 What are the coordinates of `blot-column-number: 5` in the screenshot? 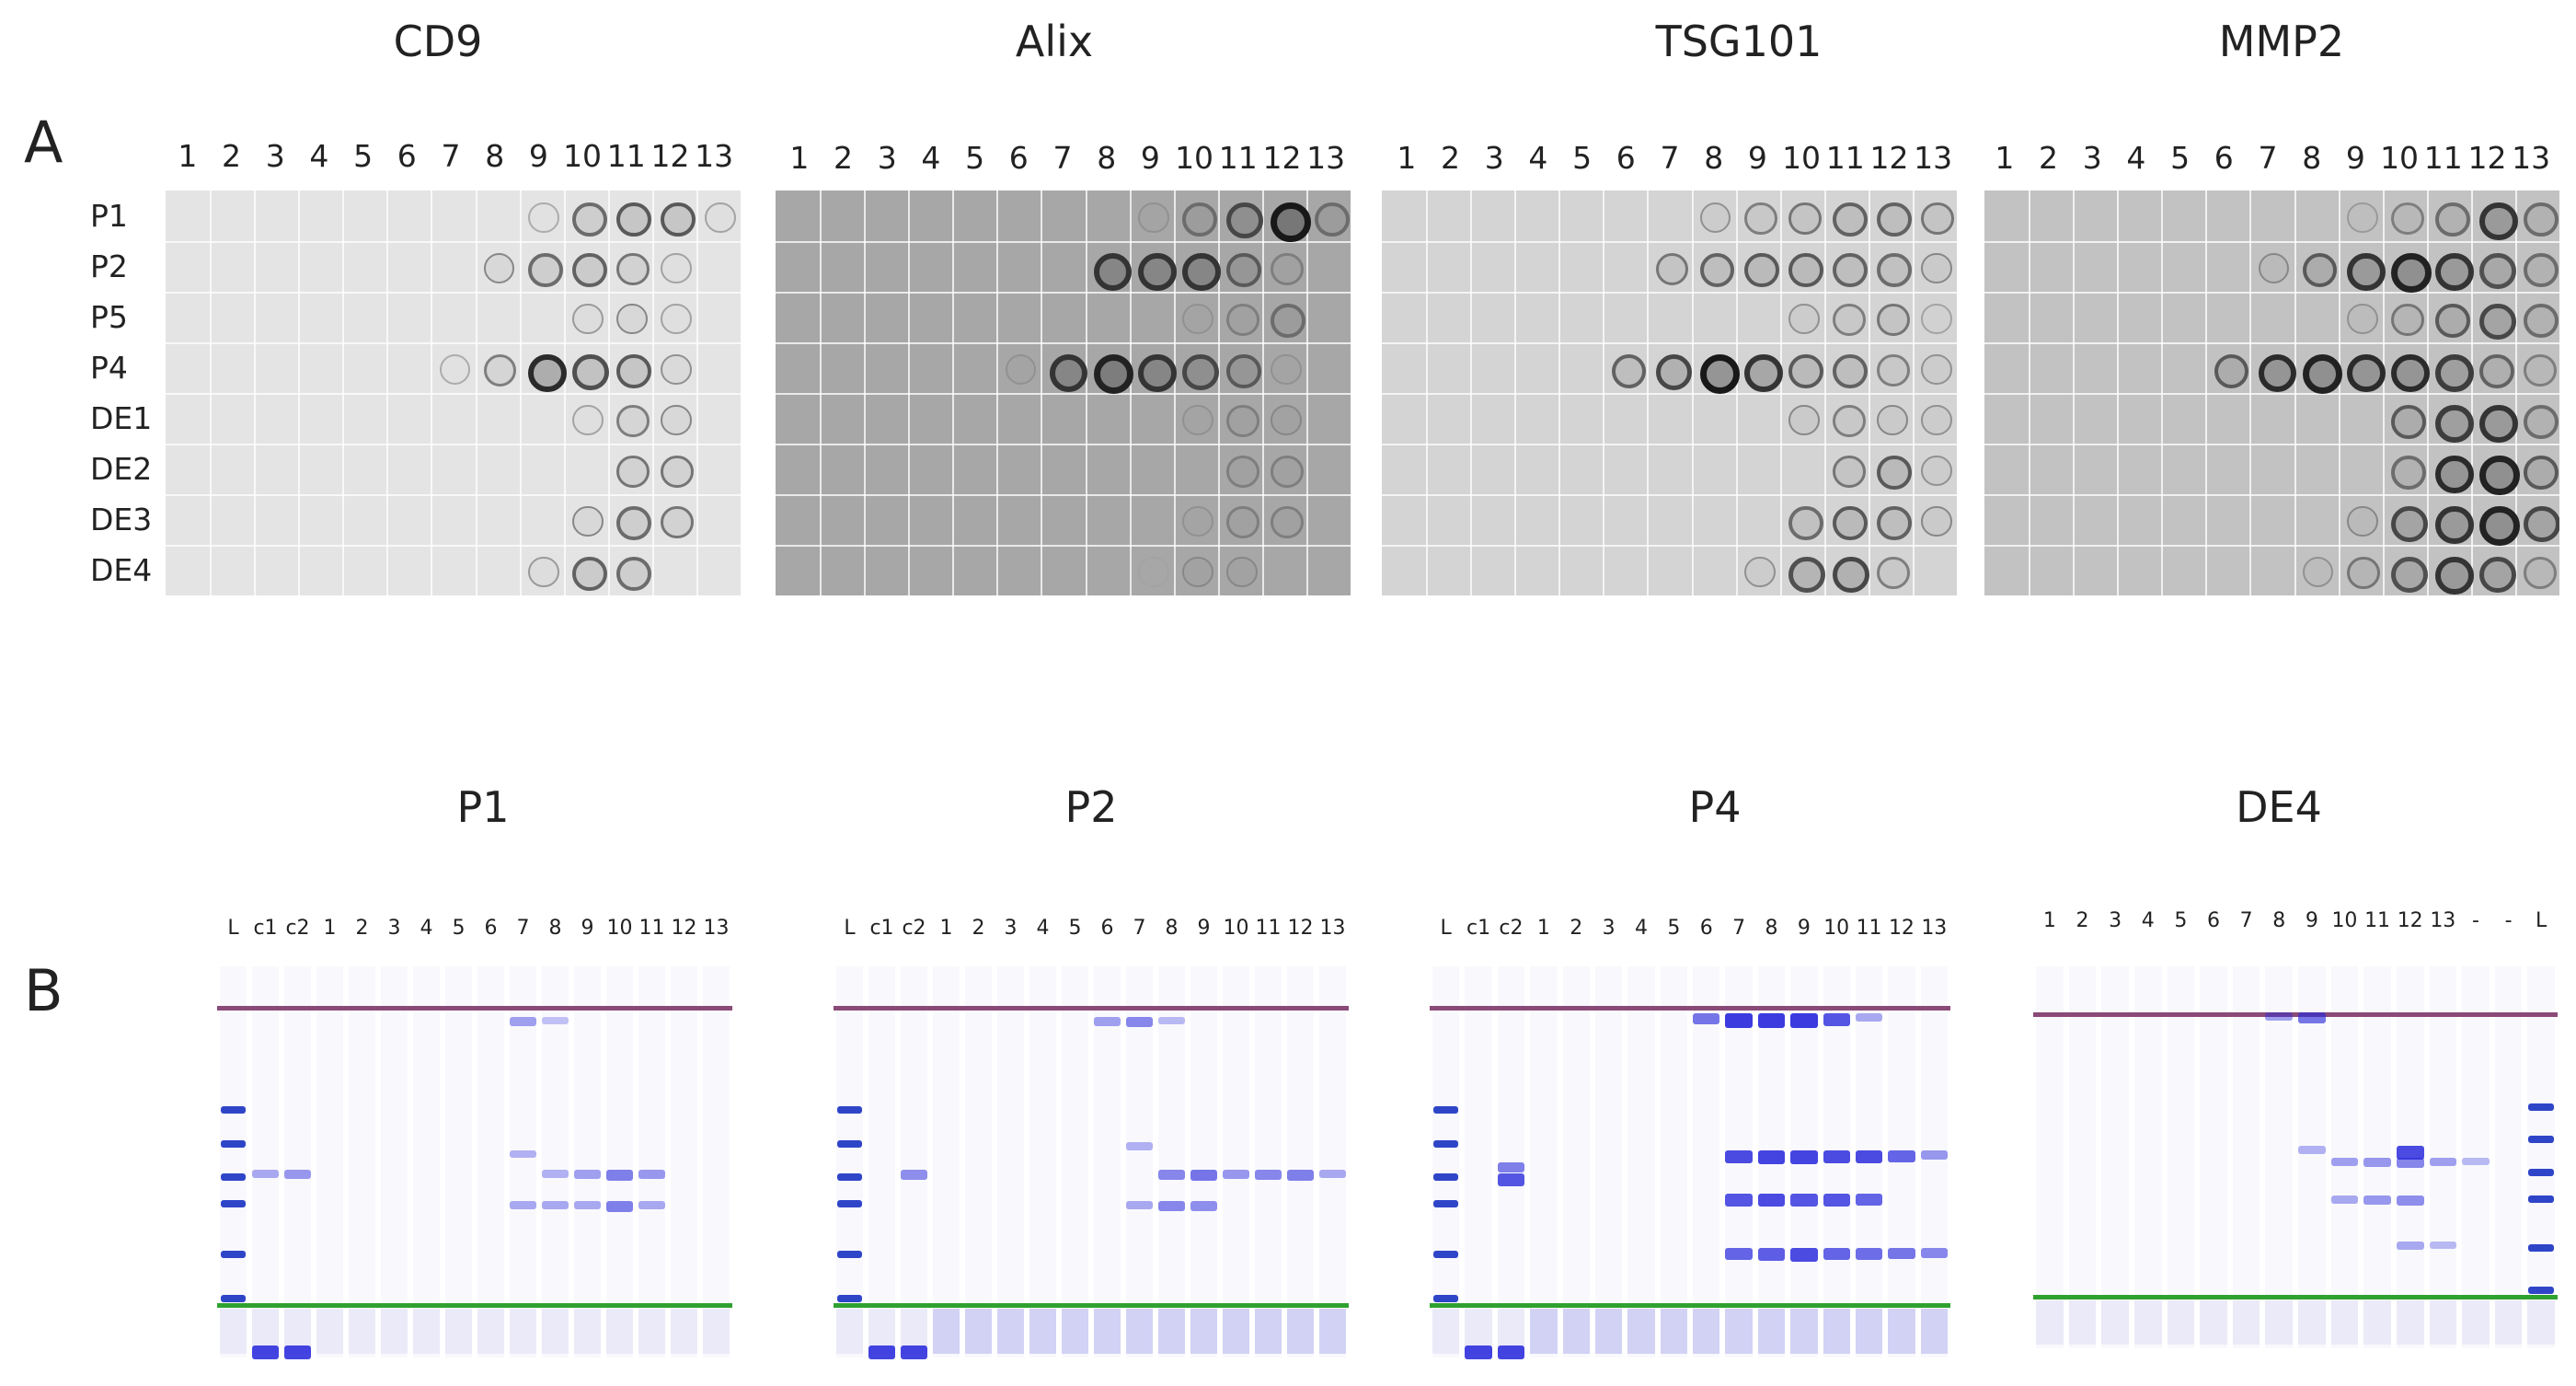 It's located at (2180, 158).